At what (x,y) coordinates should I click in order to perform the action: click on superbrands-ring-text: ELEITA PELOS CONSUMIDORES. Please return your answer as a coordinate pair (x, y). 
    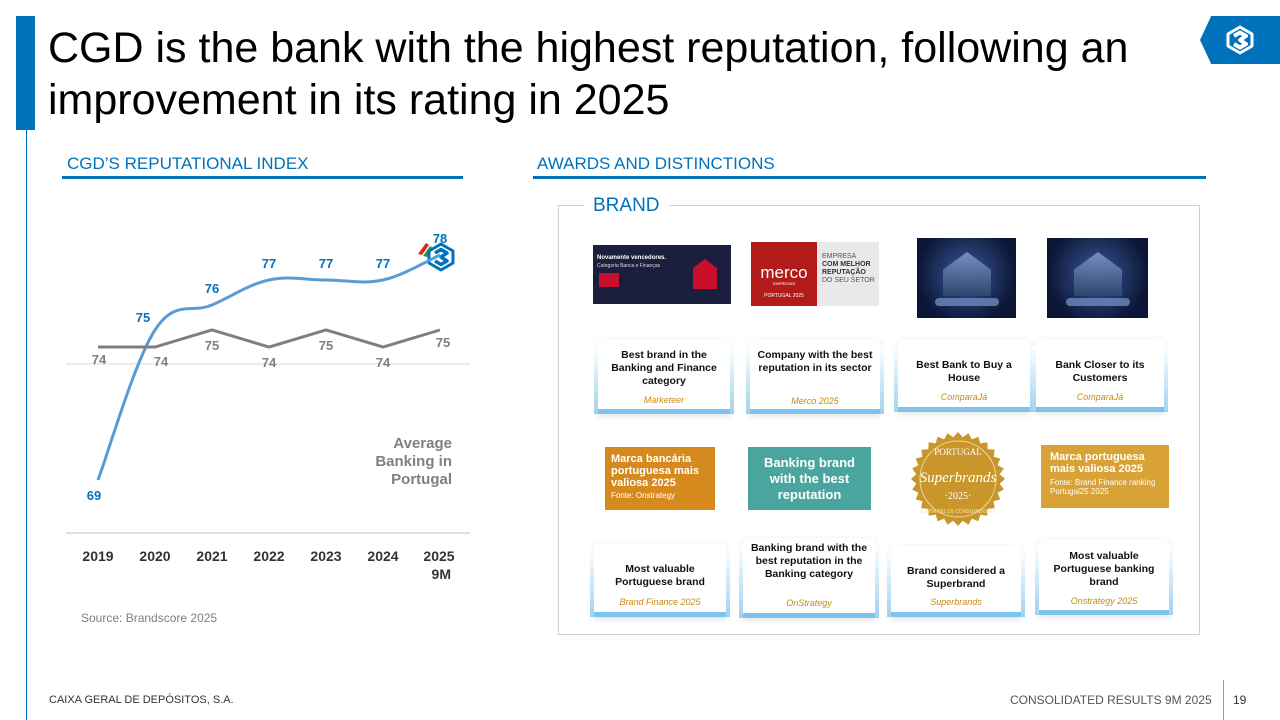
    Looking at the image, I should click on (958, 512).